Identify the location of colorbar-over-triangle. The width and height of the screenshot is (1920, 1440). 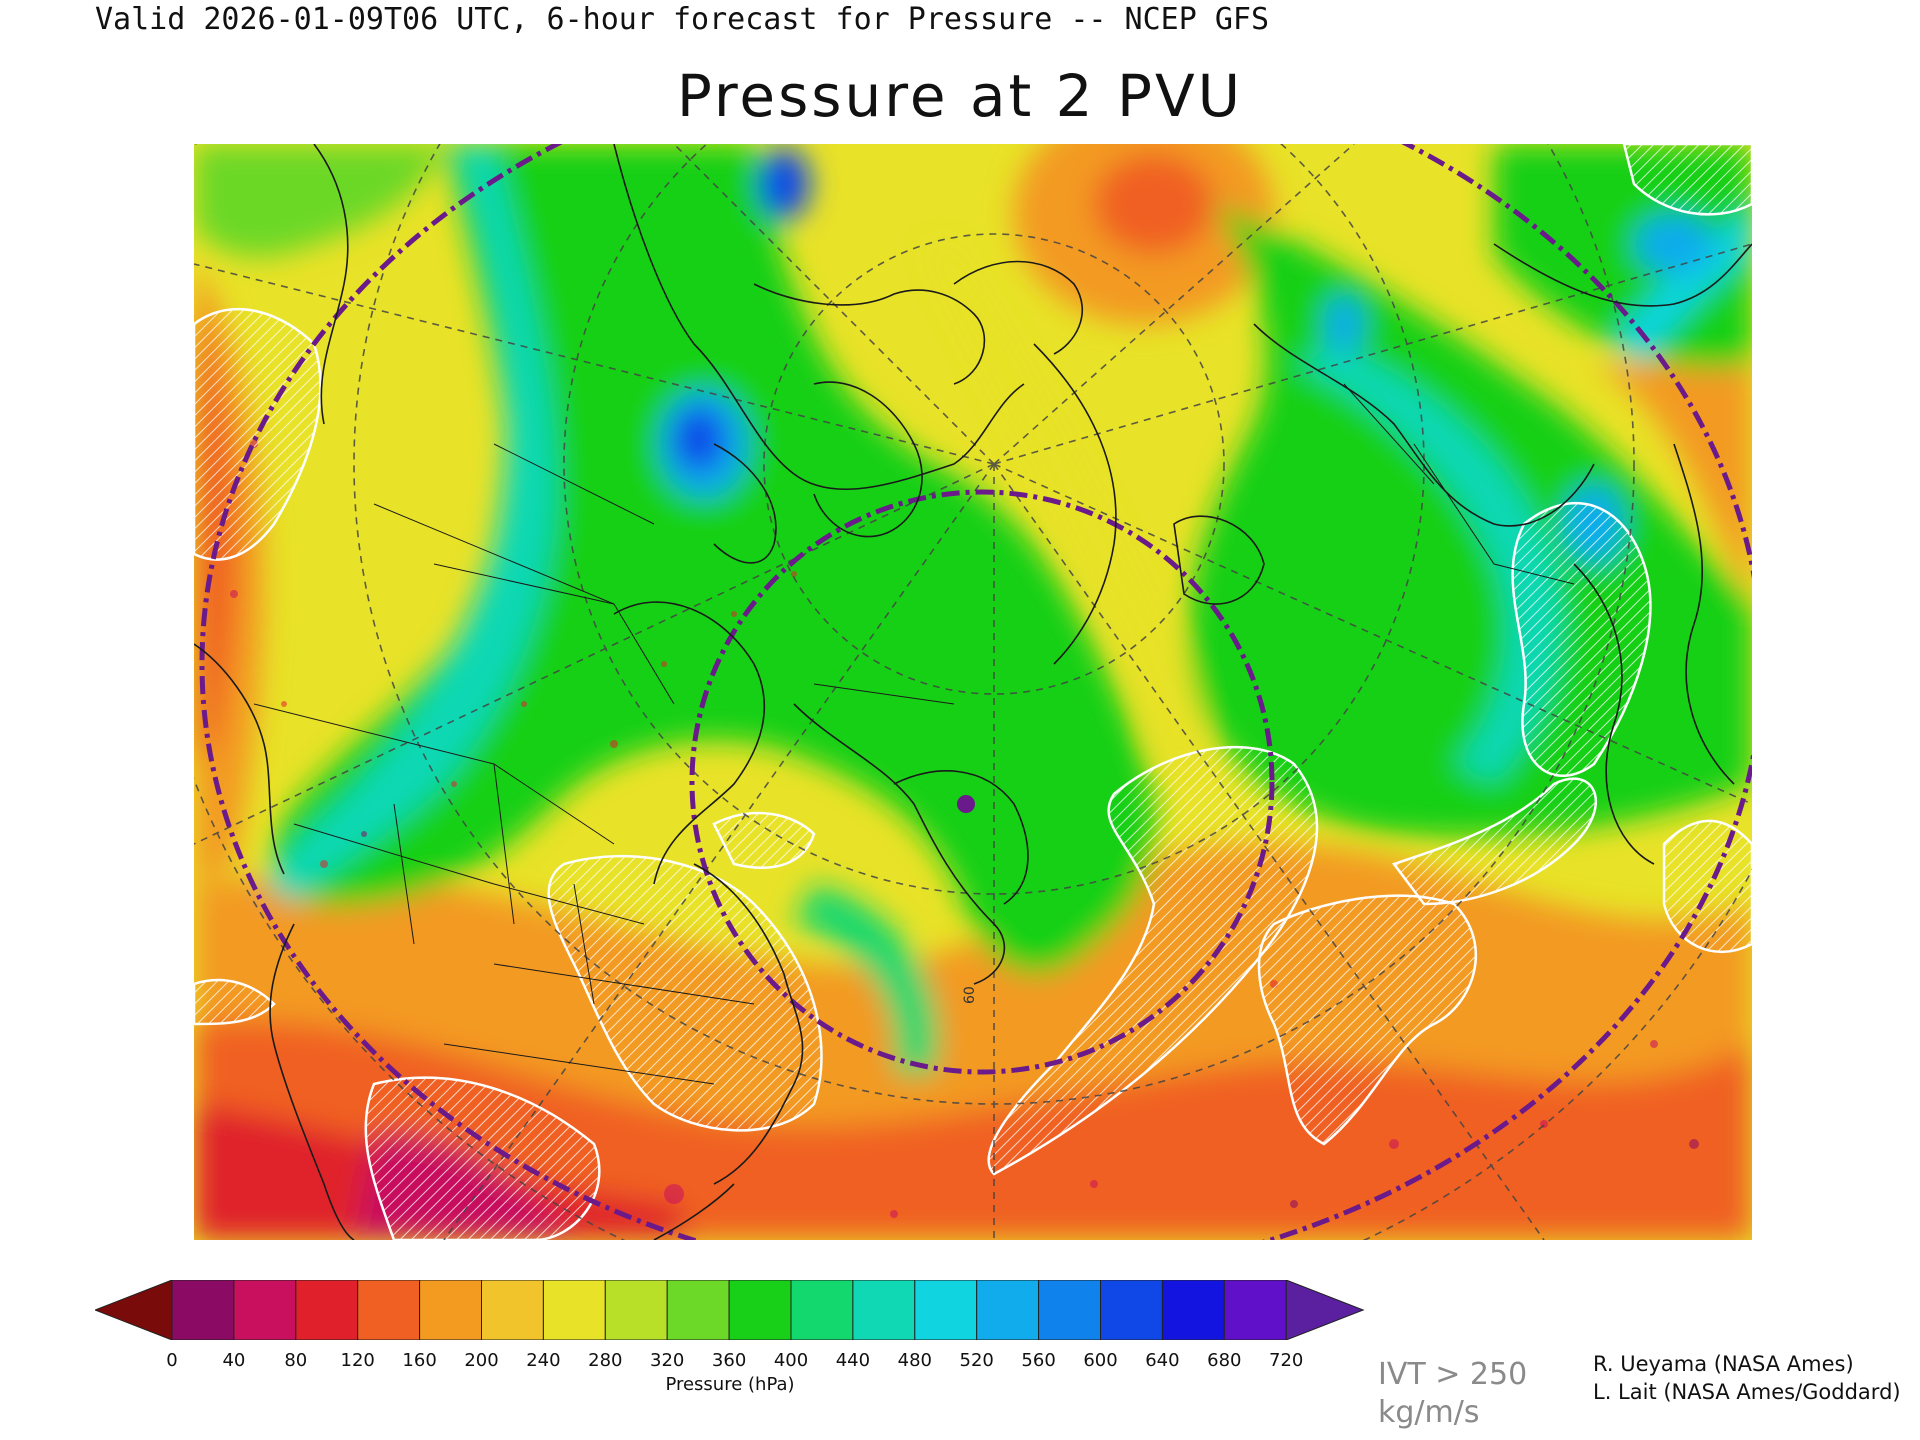
(1325, 1310).